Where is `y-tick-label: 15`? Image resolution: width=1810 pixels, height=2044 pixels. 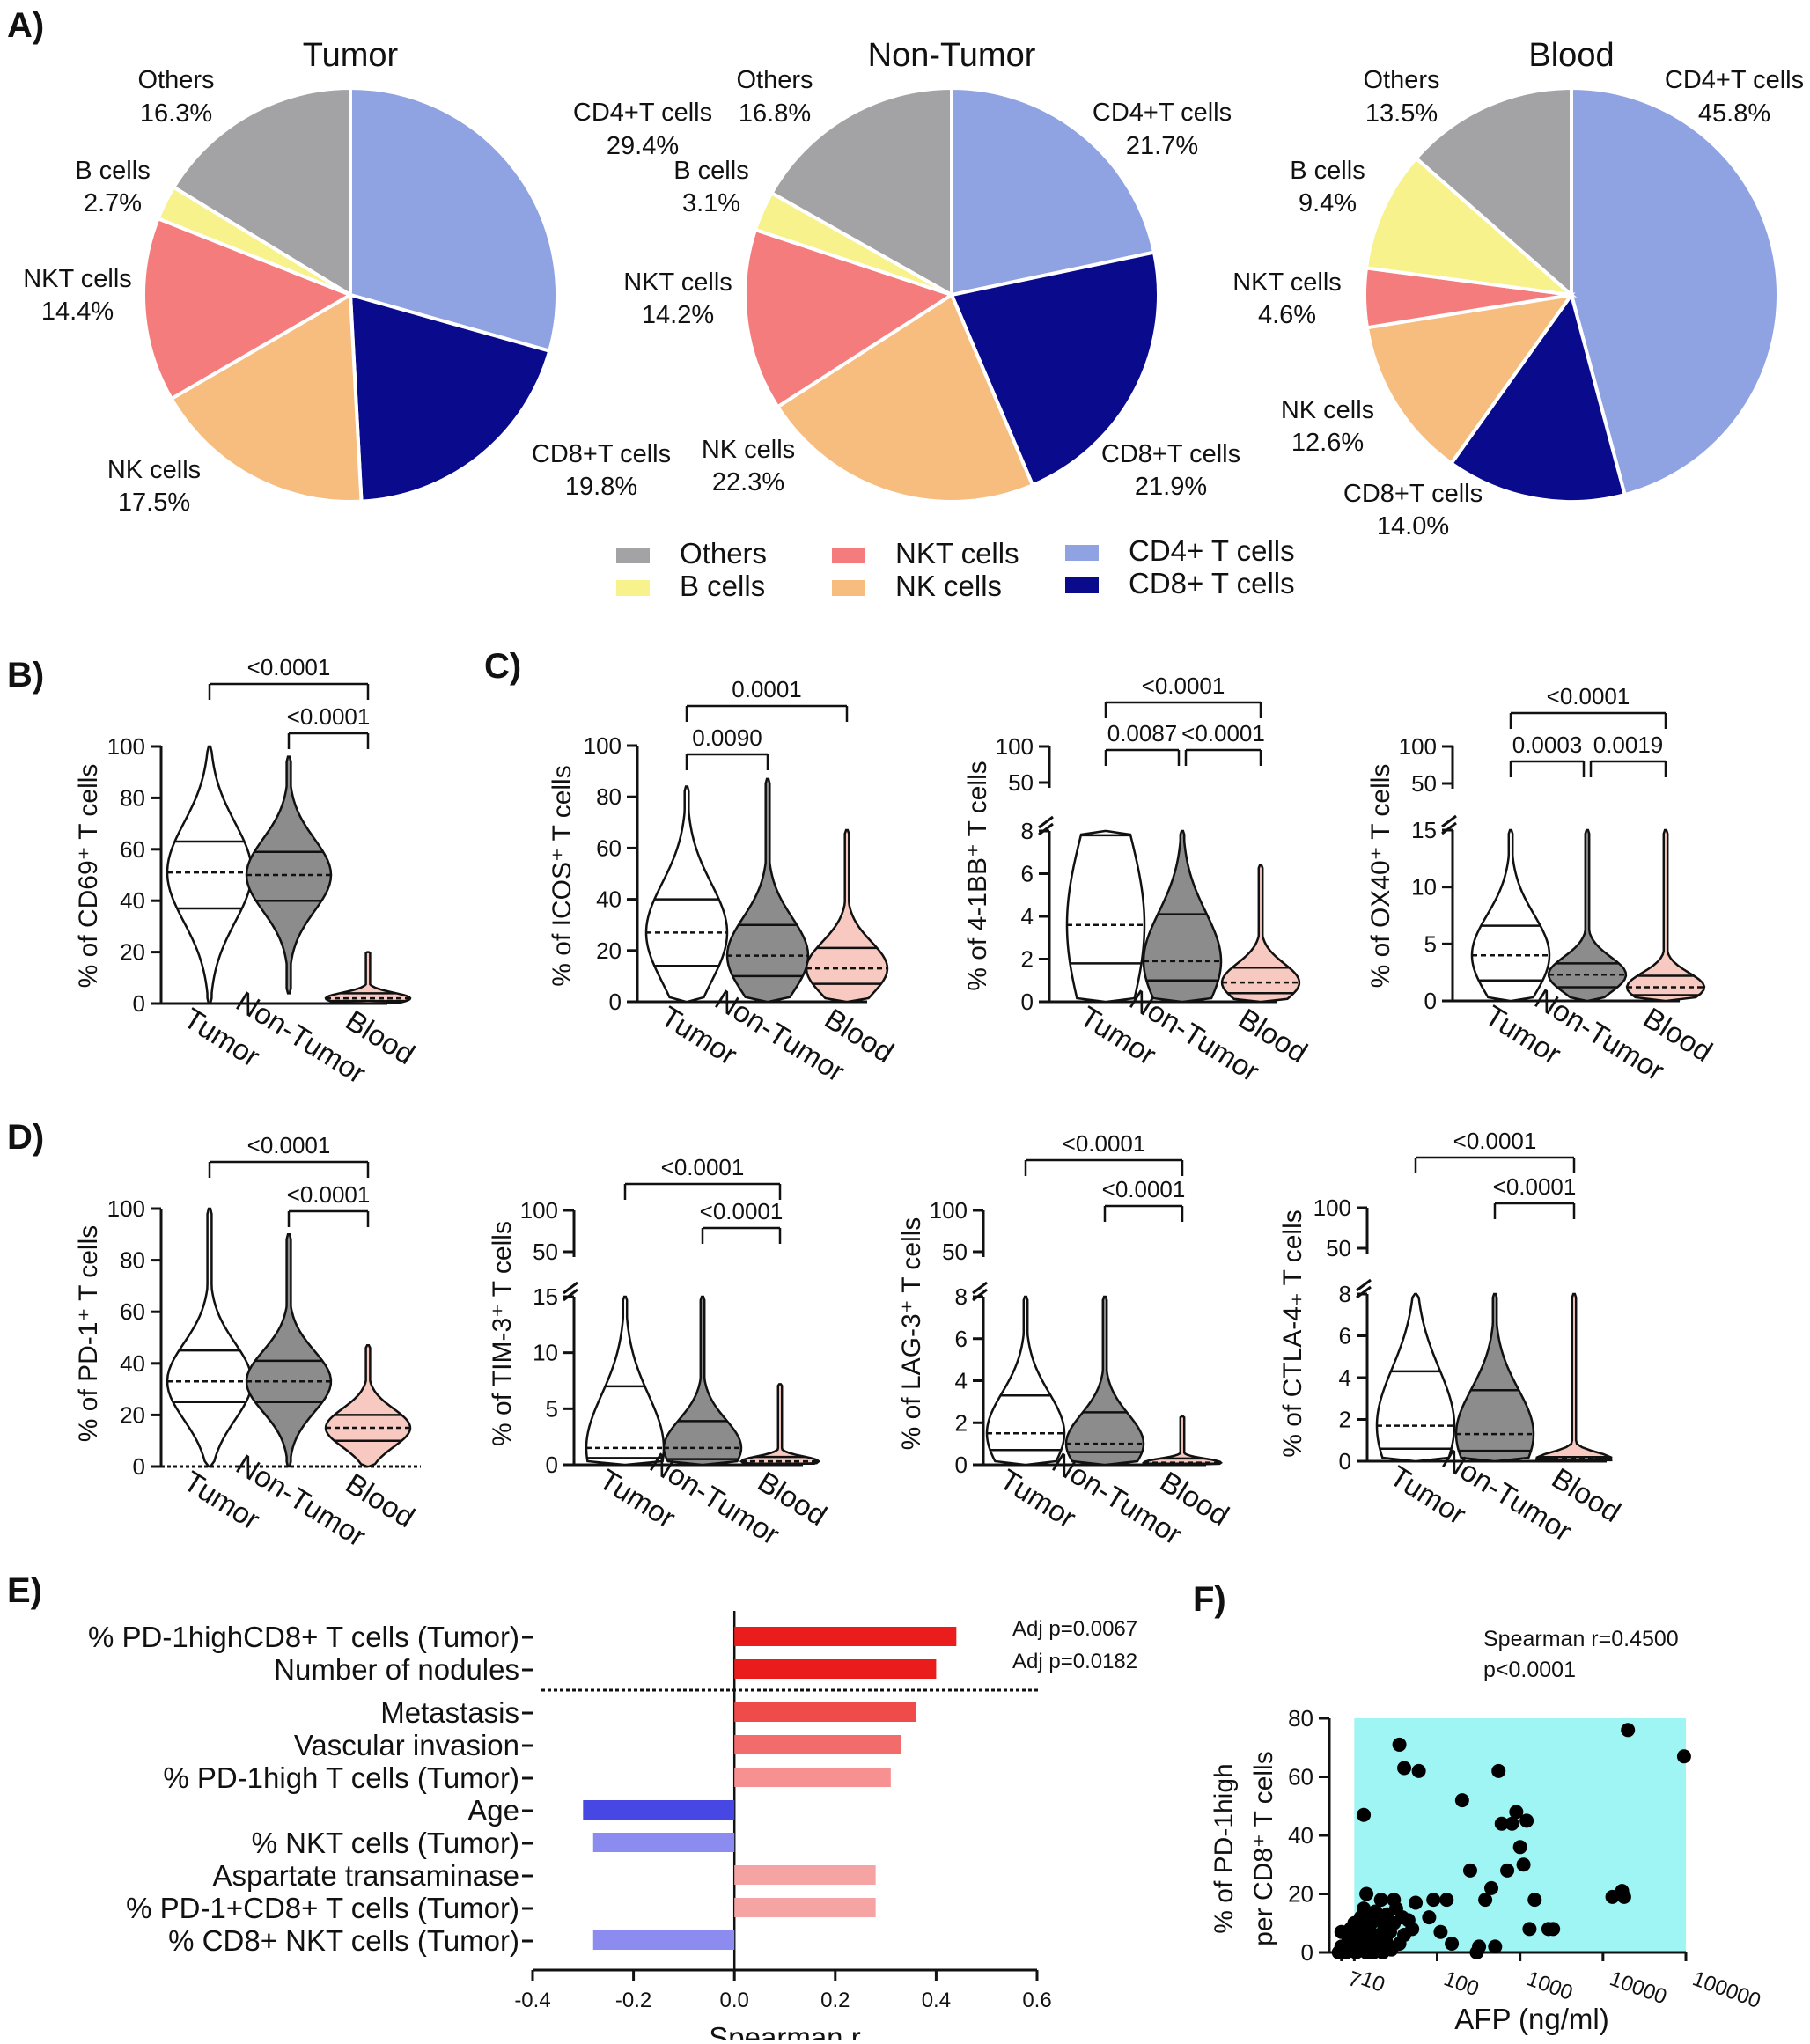 y-tick-label: 15 is located at coordinates (1424, 830).